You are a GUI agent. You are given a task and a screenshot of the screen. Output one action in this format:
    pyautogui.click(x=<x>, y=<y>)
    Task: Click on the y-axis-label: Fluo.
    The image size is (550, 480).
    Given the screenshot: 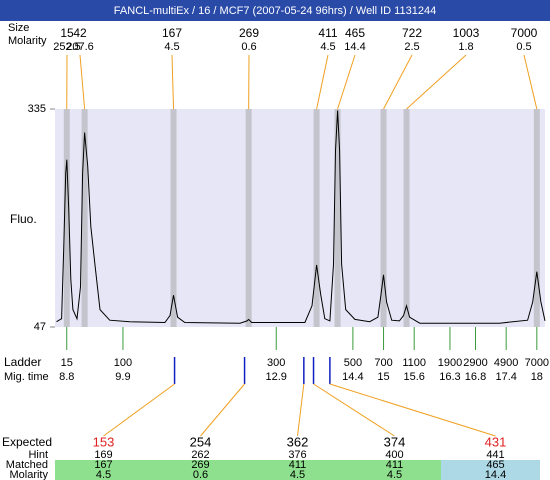 What is the action you would take?
    pyautogui.click(x=23, y=219)
    